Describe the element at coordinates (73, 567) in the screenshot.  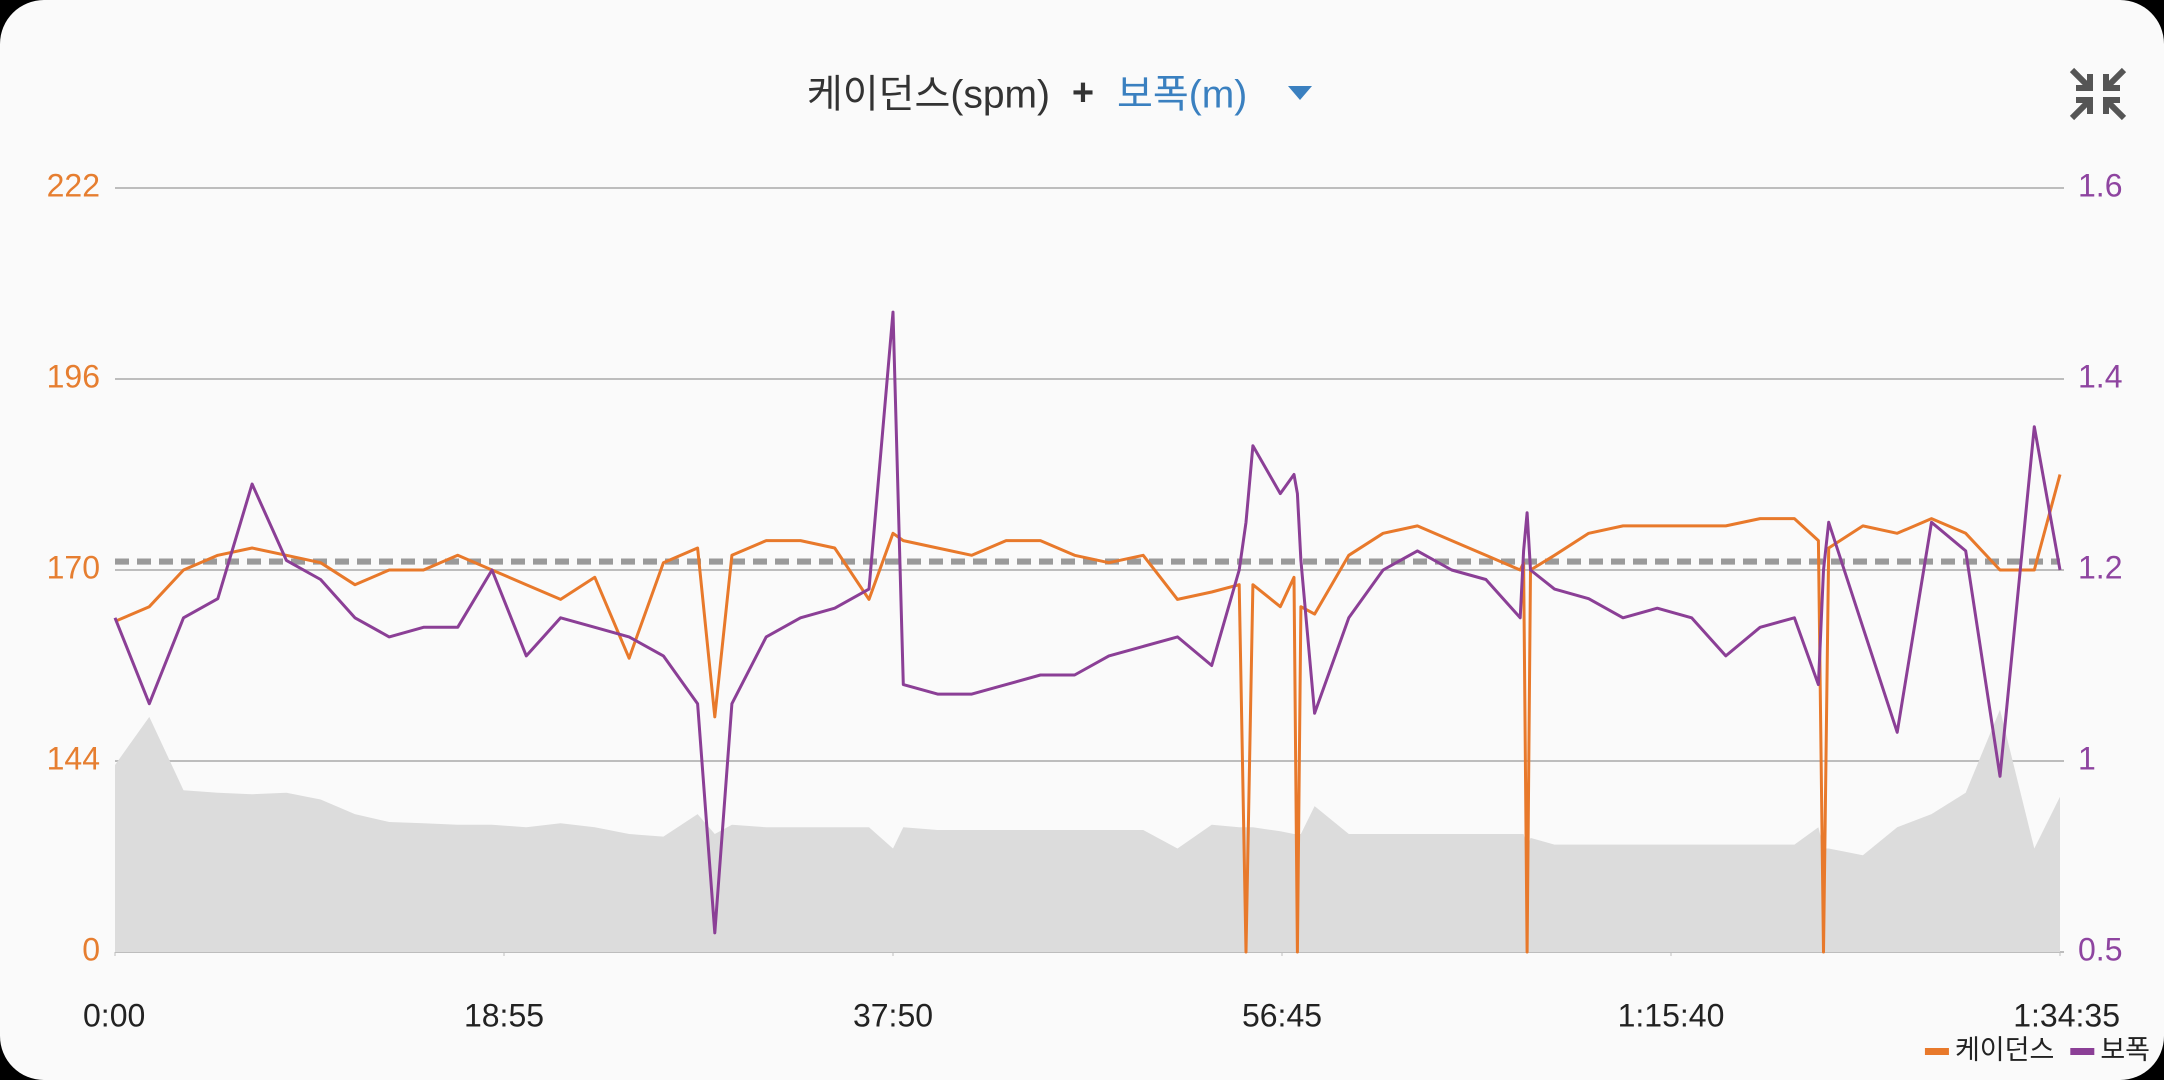
I see `y-tick-label: 170` at that location.